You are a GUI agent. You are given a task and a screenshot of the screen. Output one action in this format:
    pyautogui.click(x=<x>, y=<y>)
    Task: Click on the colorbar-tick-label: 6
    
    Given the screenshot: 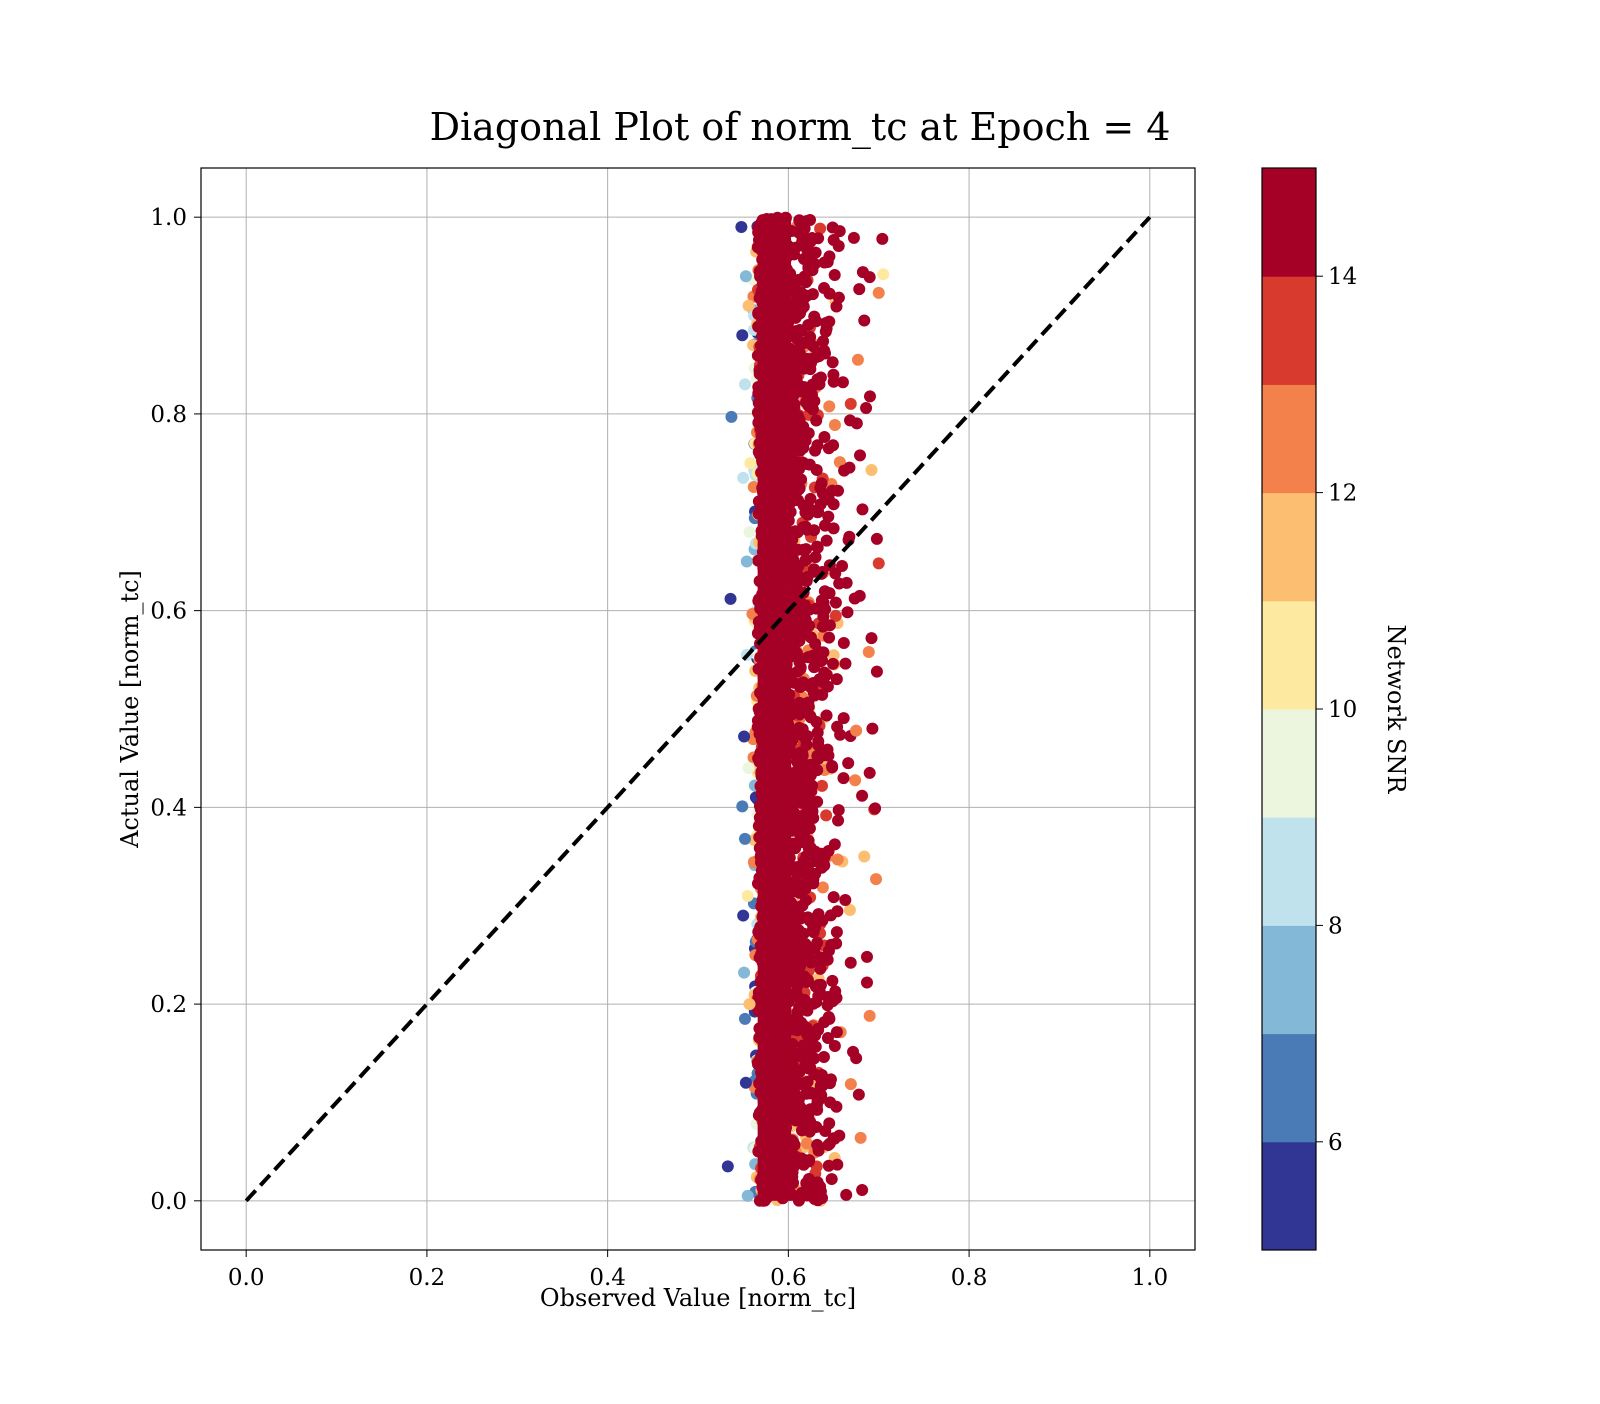 What is the action you would take?
    pyautogui.click(x=1335, y=1143)
    